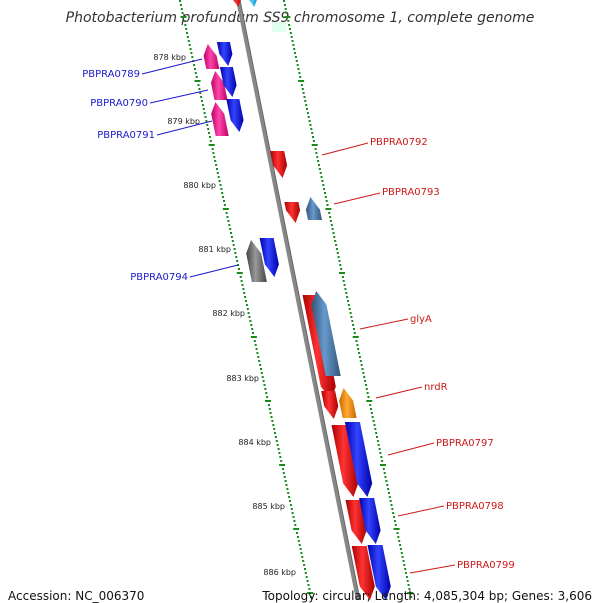 This screenshot has width=600, height=603. What do you see at coordinates (475, 506) in the screenshot?
I see `gene-label: PBPRA0798` at bounding box center [475, 506].